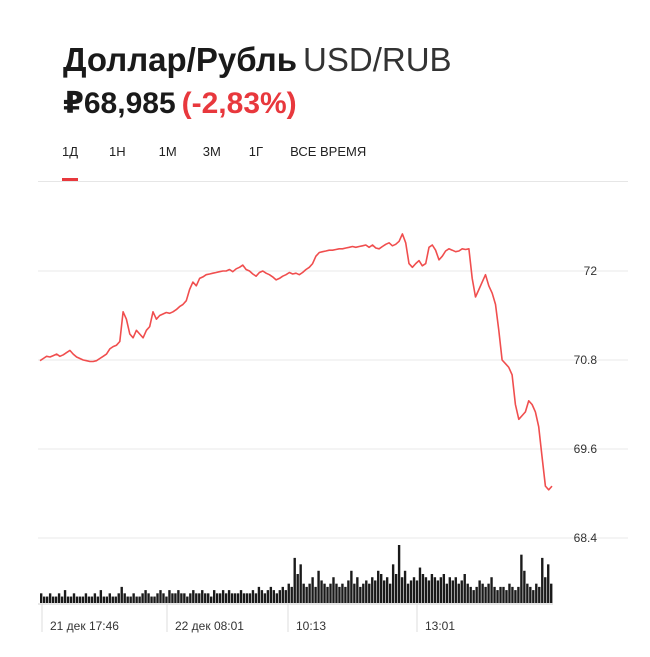 The image size is (650, 657). I want to click on price-change: (-2,83%), so click(239, 103).